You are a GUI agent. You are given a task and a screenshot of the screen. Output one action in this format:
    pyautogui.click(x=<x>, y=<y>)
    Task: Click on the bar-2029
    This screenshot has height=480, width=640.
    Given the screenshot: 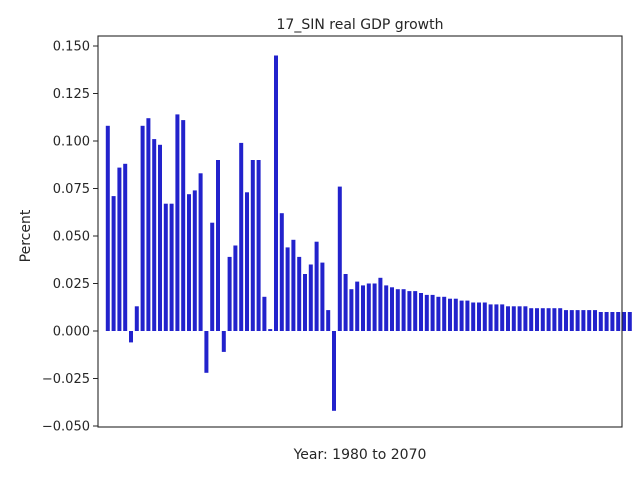 What is the action you would take?
    pyautogui.click(x=392, y=309)
    